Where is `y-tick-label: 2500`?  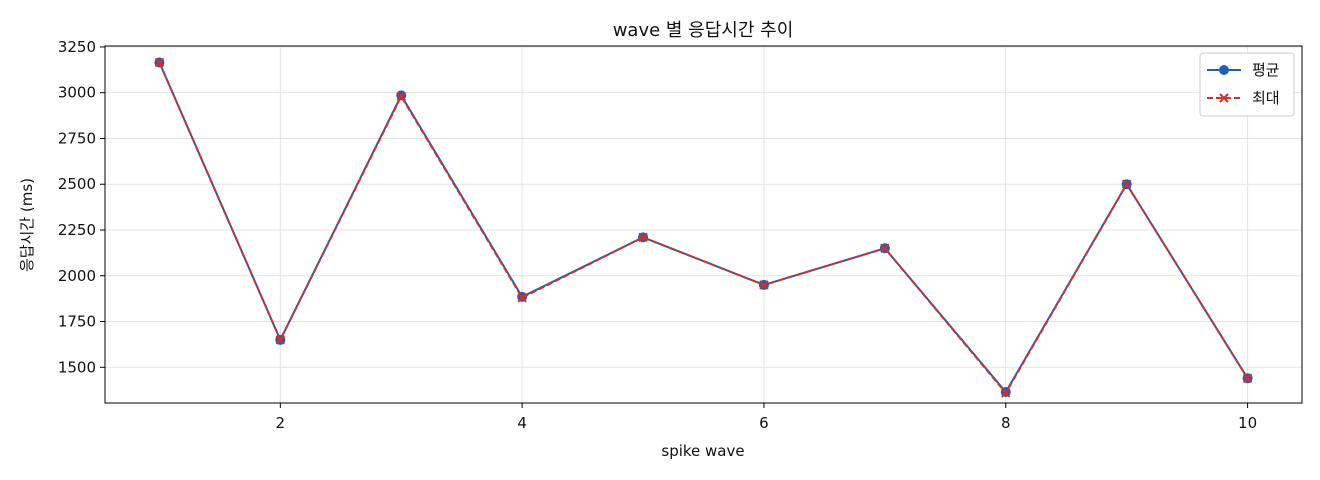
y-tick-label: 2500 is located at coordinates (77, 184).